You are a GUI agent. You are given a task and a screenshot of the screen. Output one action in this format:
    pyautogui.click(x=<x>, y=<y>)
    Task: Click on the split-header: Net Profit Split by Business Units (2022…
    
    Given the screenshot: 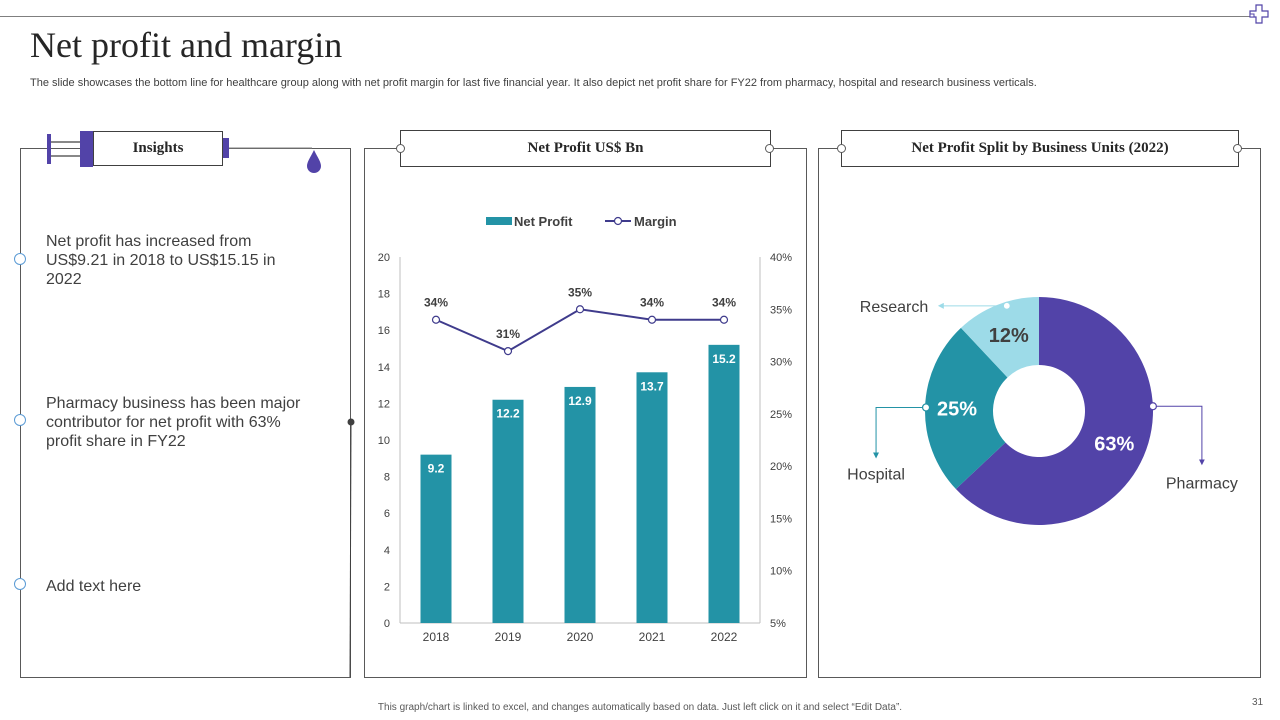 What is the action you would take?
    pyautogui.click(x=1040, y=148)
    